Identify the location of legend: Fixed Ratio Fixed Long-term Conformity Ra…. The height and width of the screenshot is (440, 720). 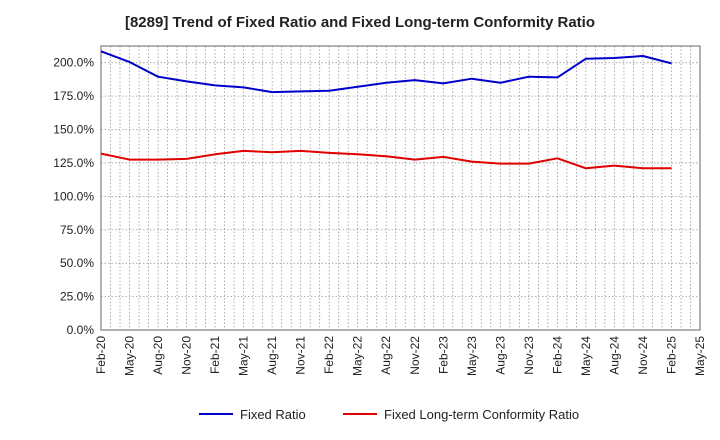
(389, 414).